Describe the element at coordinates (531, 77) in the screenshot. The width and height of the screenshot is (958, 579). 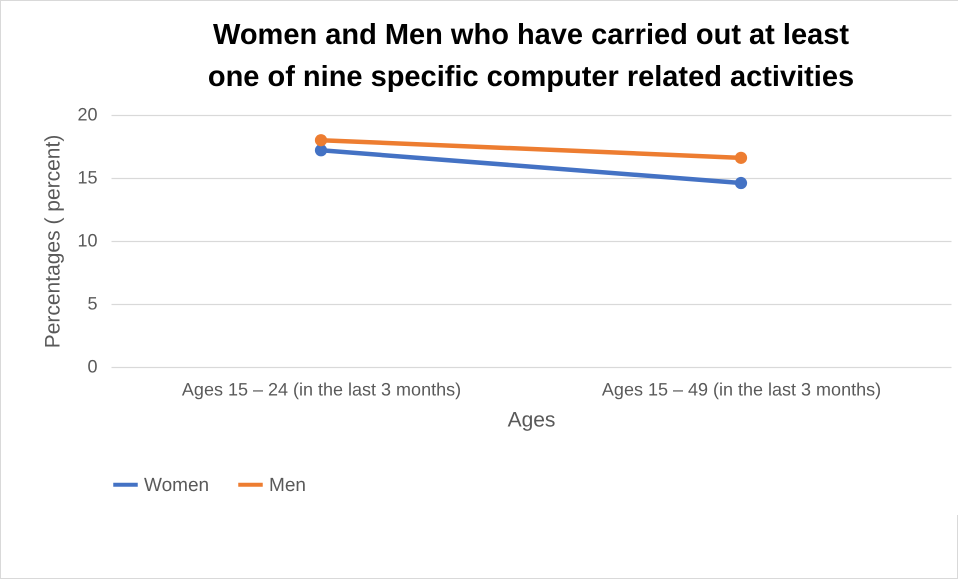
I see `text: one of nine specific computer related activities` at that location.